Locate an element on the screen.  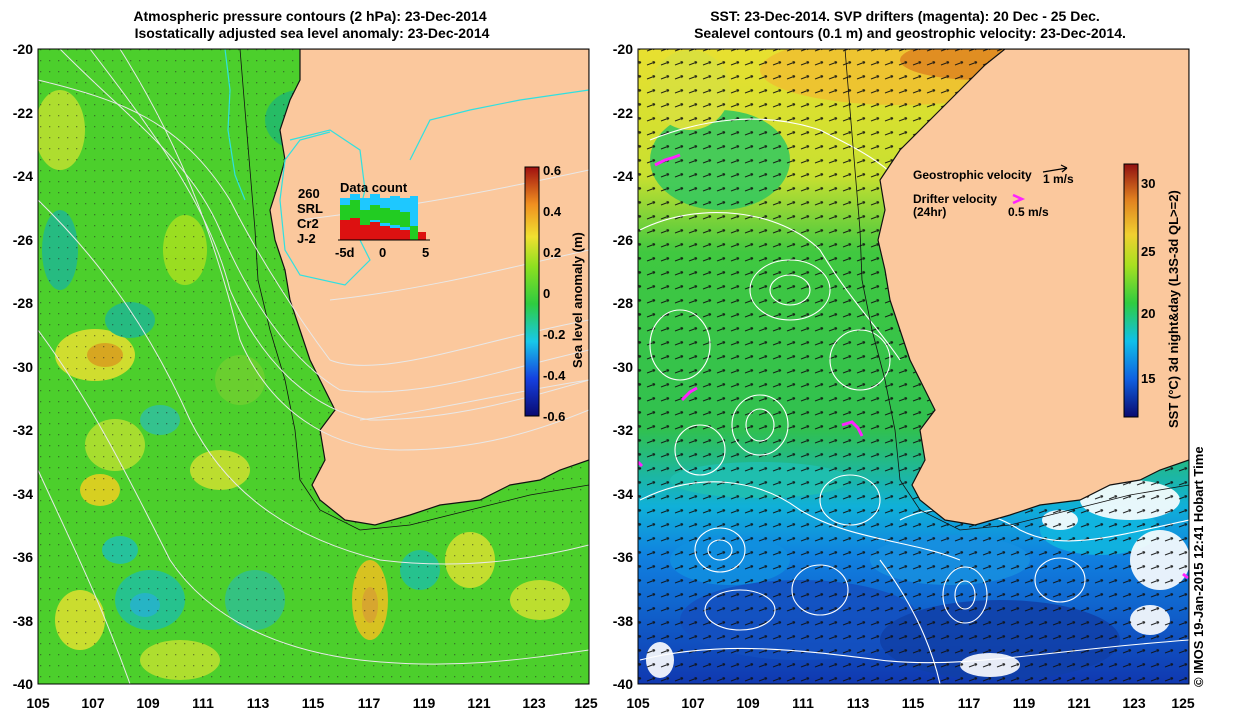
left-xtick-5: 115 is located at coordinates (313, 703).